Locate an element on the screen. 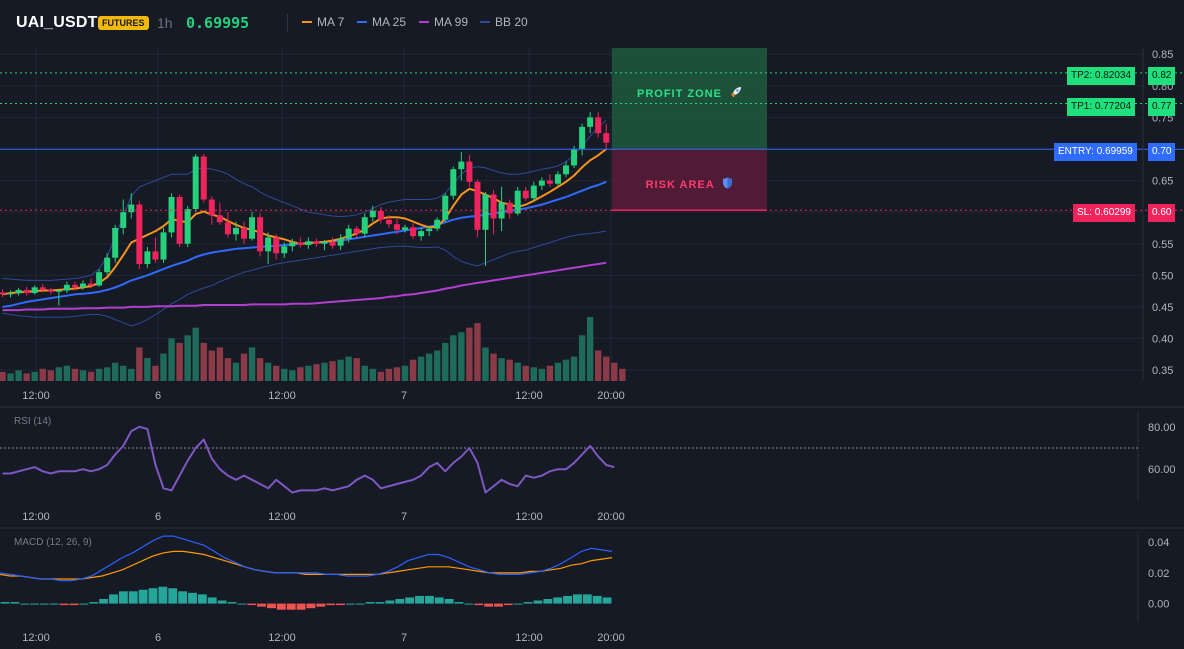 The image size is (1184, 649). ma99-swatch is located at coordinates (424, 22).